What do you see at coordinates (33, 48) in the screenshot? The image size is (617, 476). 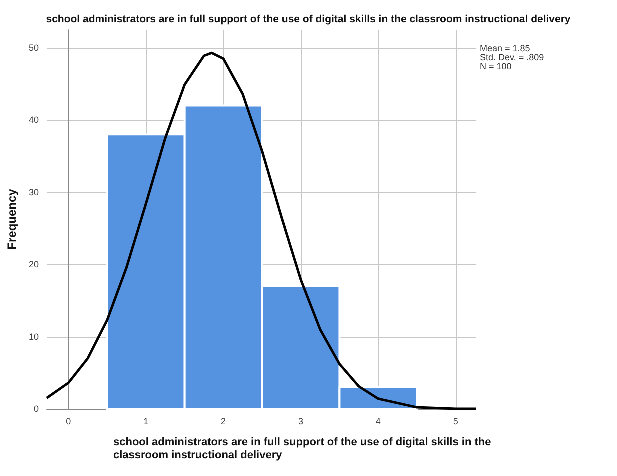 I see `y-tick-label: 50` at bounding box center [33, 48].